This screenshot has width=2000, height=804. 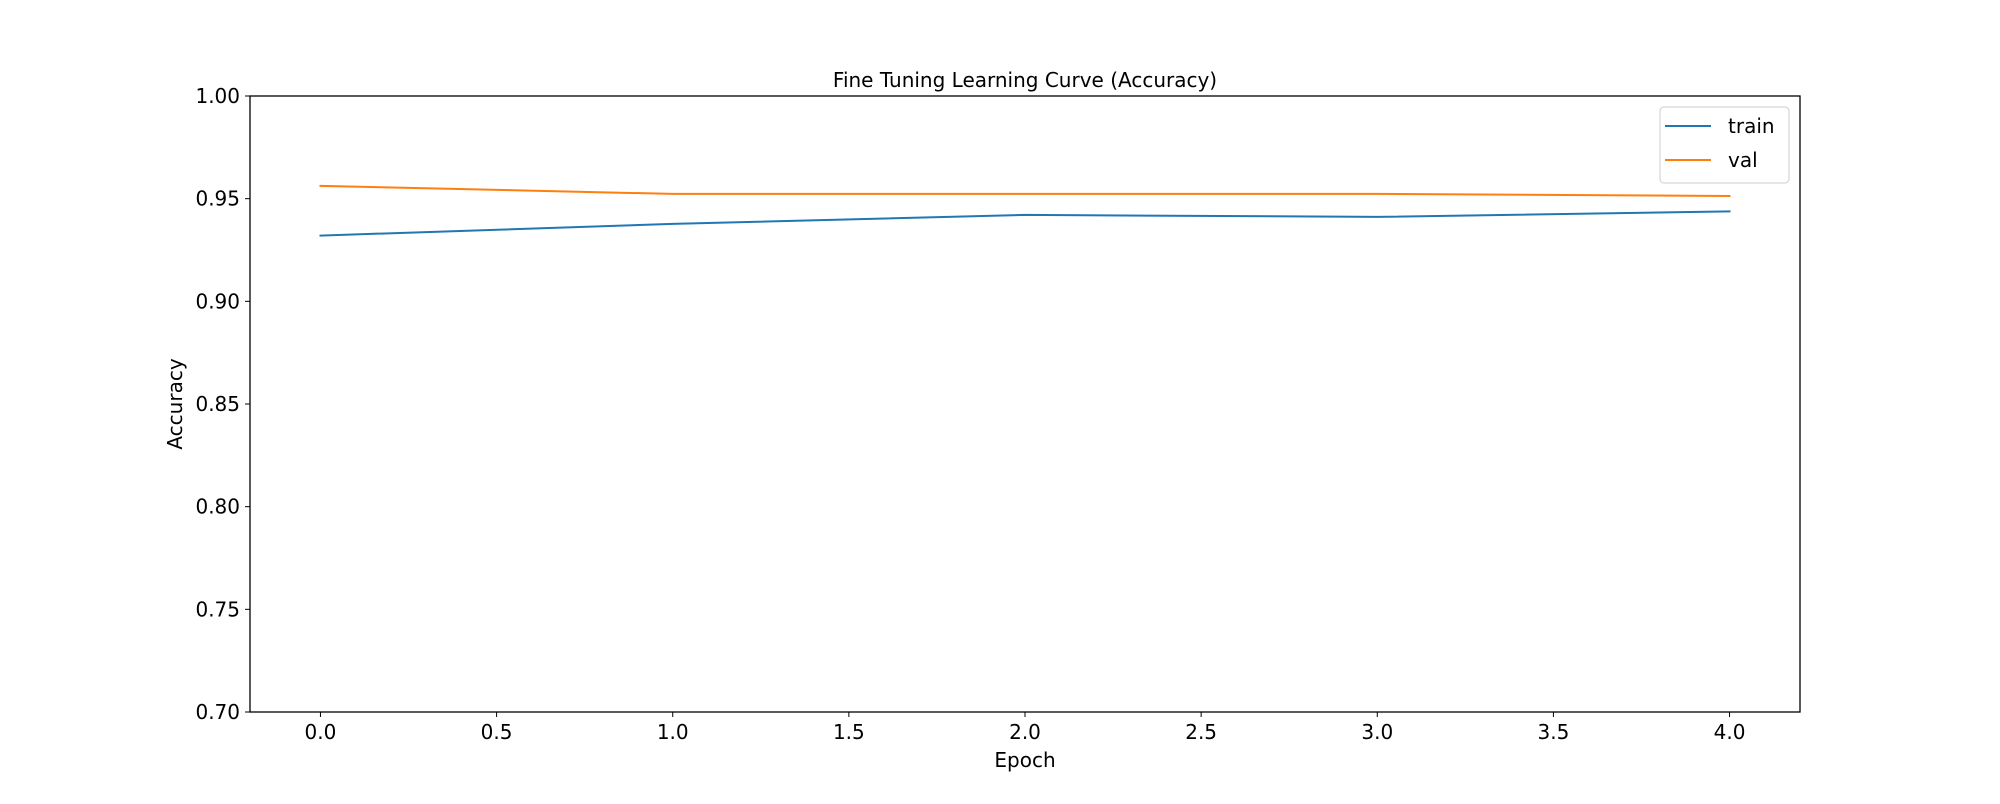 What do you see at coordinates (497, 732) in the screenshot?
I see `x-tick-label: 0.5` at bounding box center [497, 732].